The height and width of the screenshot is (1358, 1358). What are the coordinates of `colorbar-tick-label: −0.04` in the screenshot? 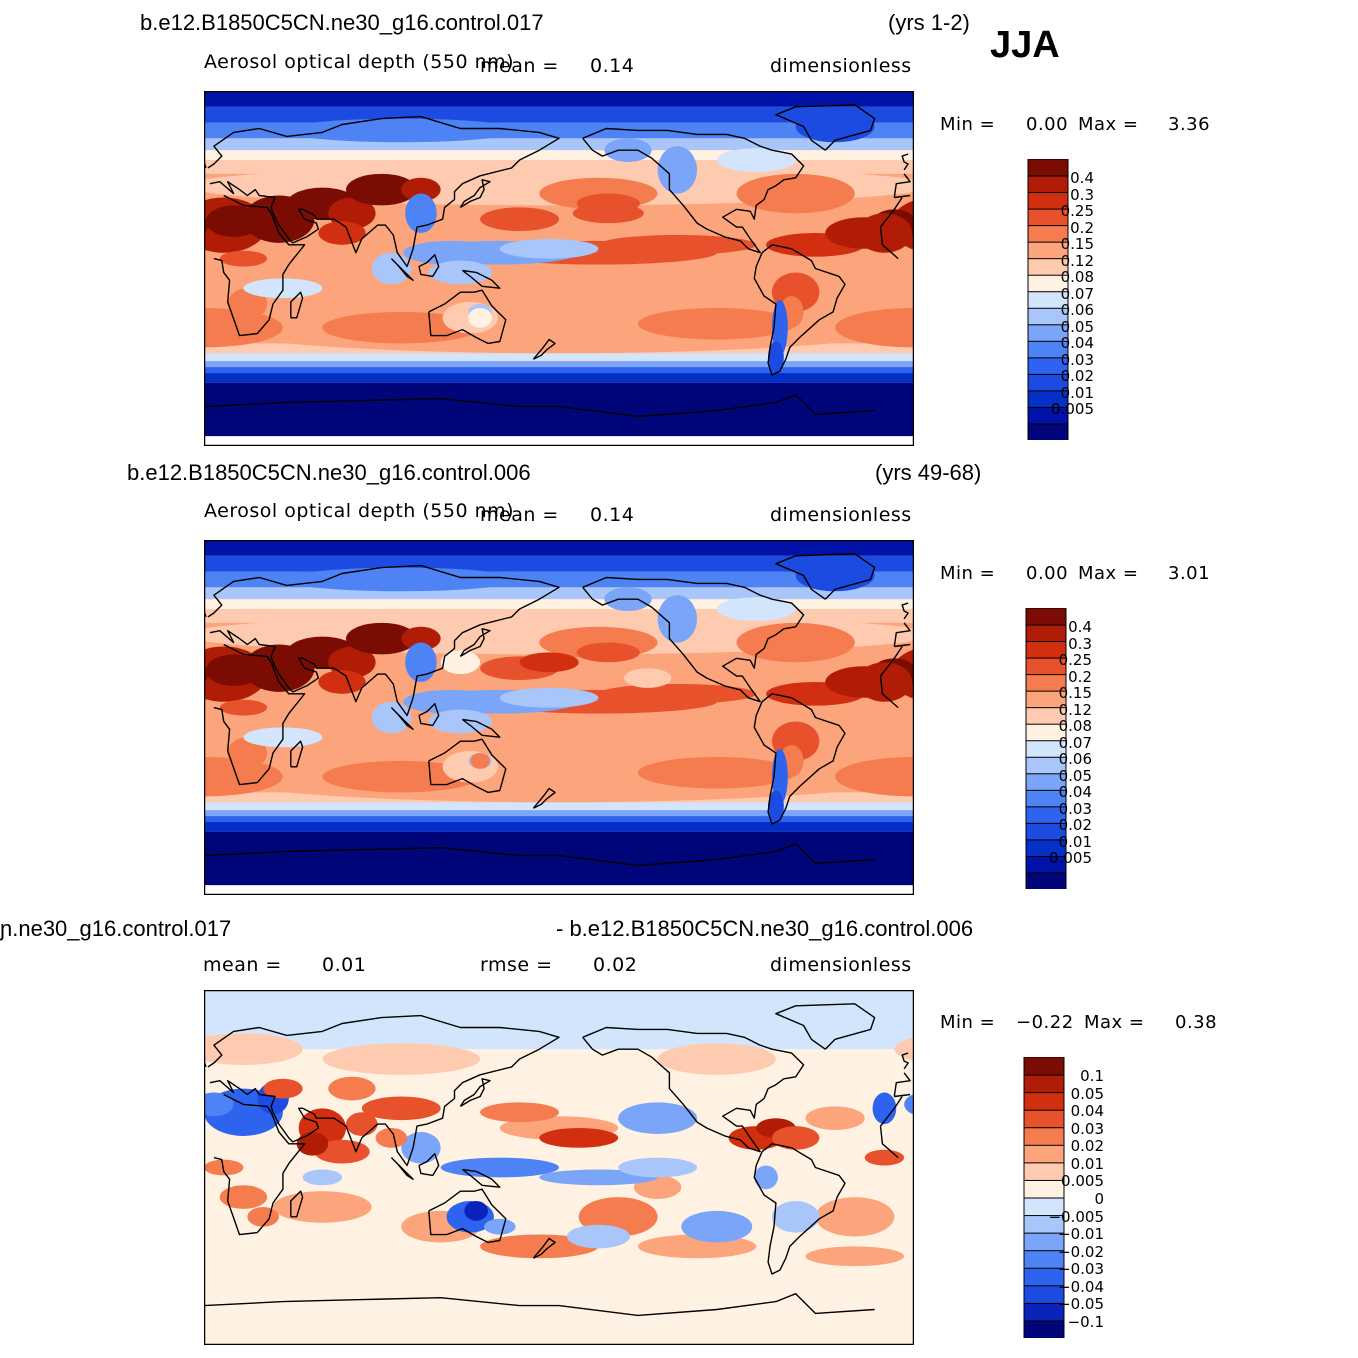 It's located at (1081, 1286).